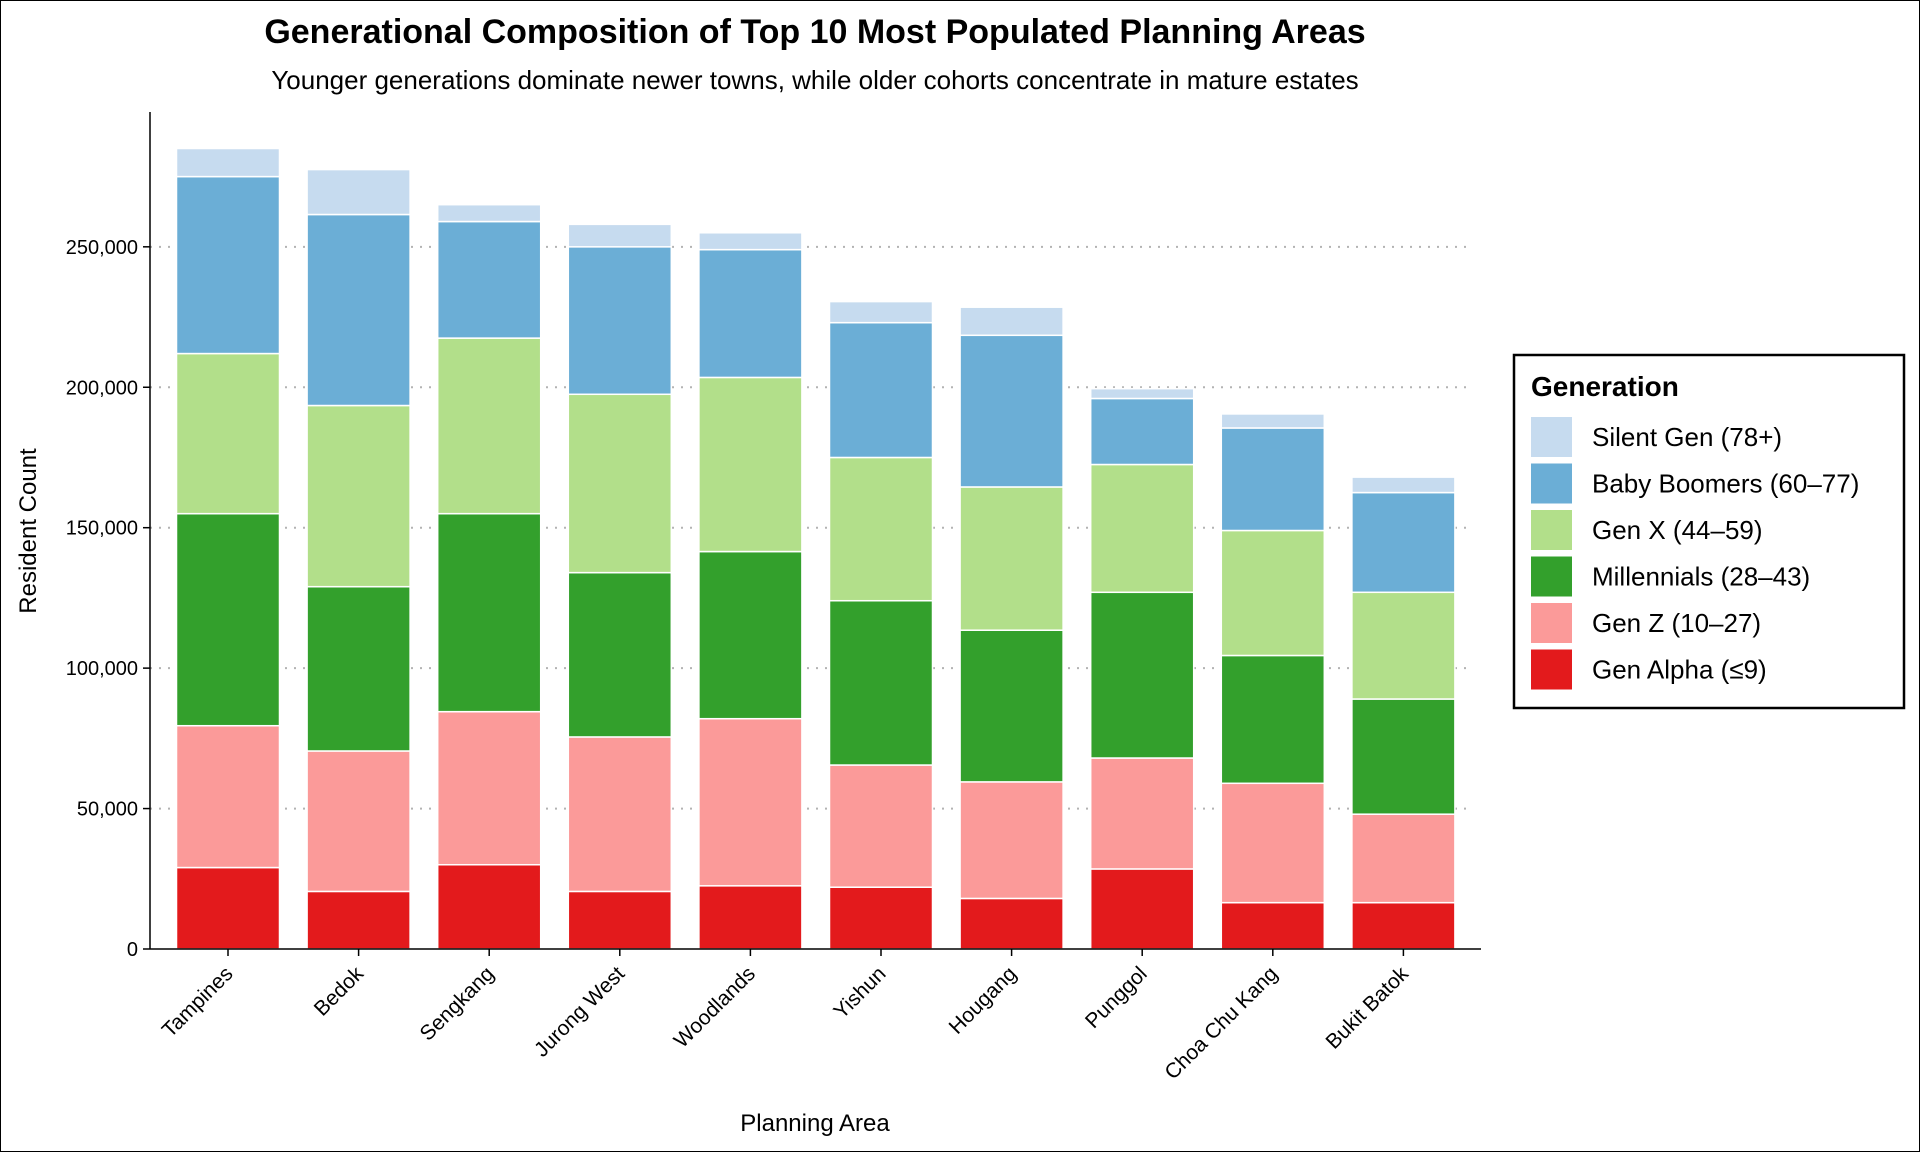 The height and width of the screenshot is (1152, 1920). Describe the element at coordinates (198, 1002) in the screenshot. I see `x-tick-label: Tampines` at that location.